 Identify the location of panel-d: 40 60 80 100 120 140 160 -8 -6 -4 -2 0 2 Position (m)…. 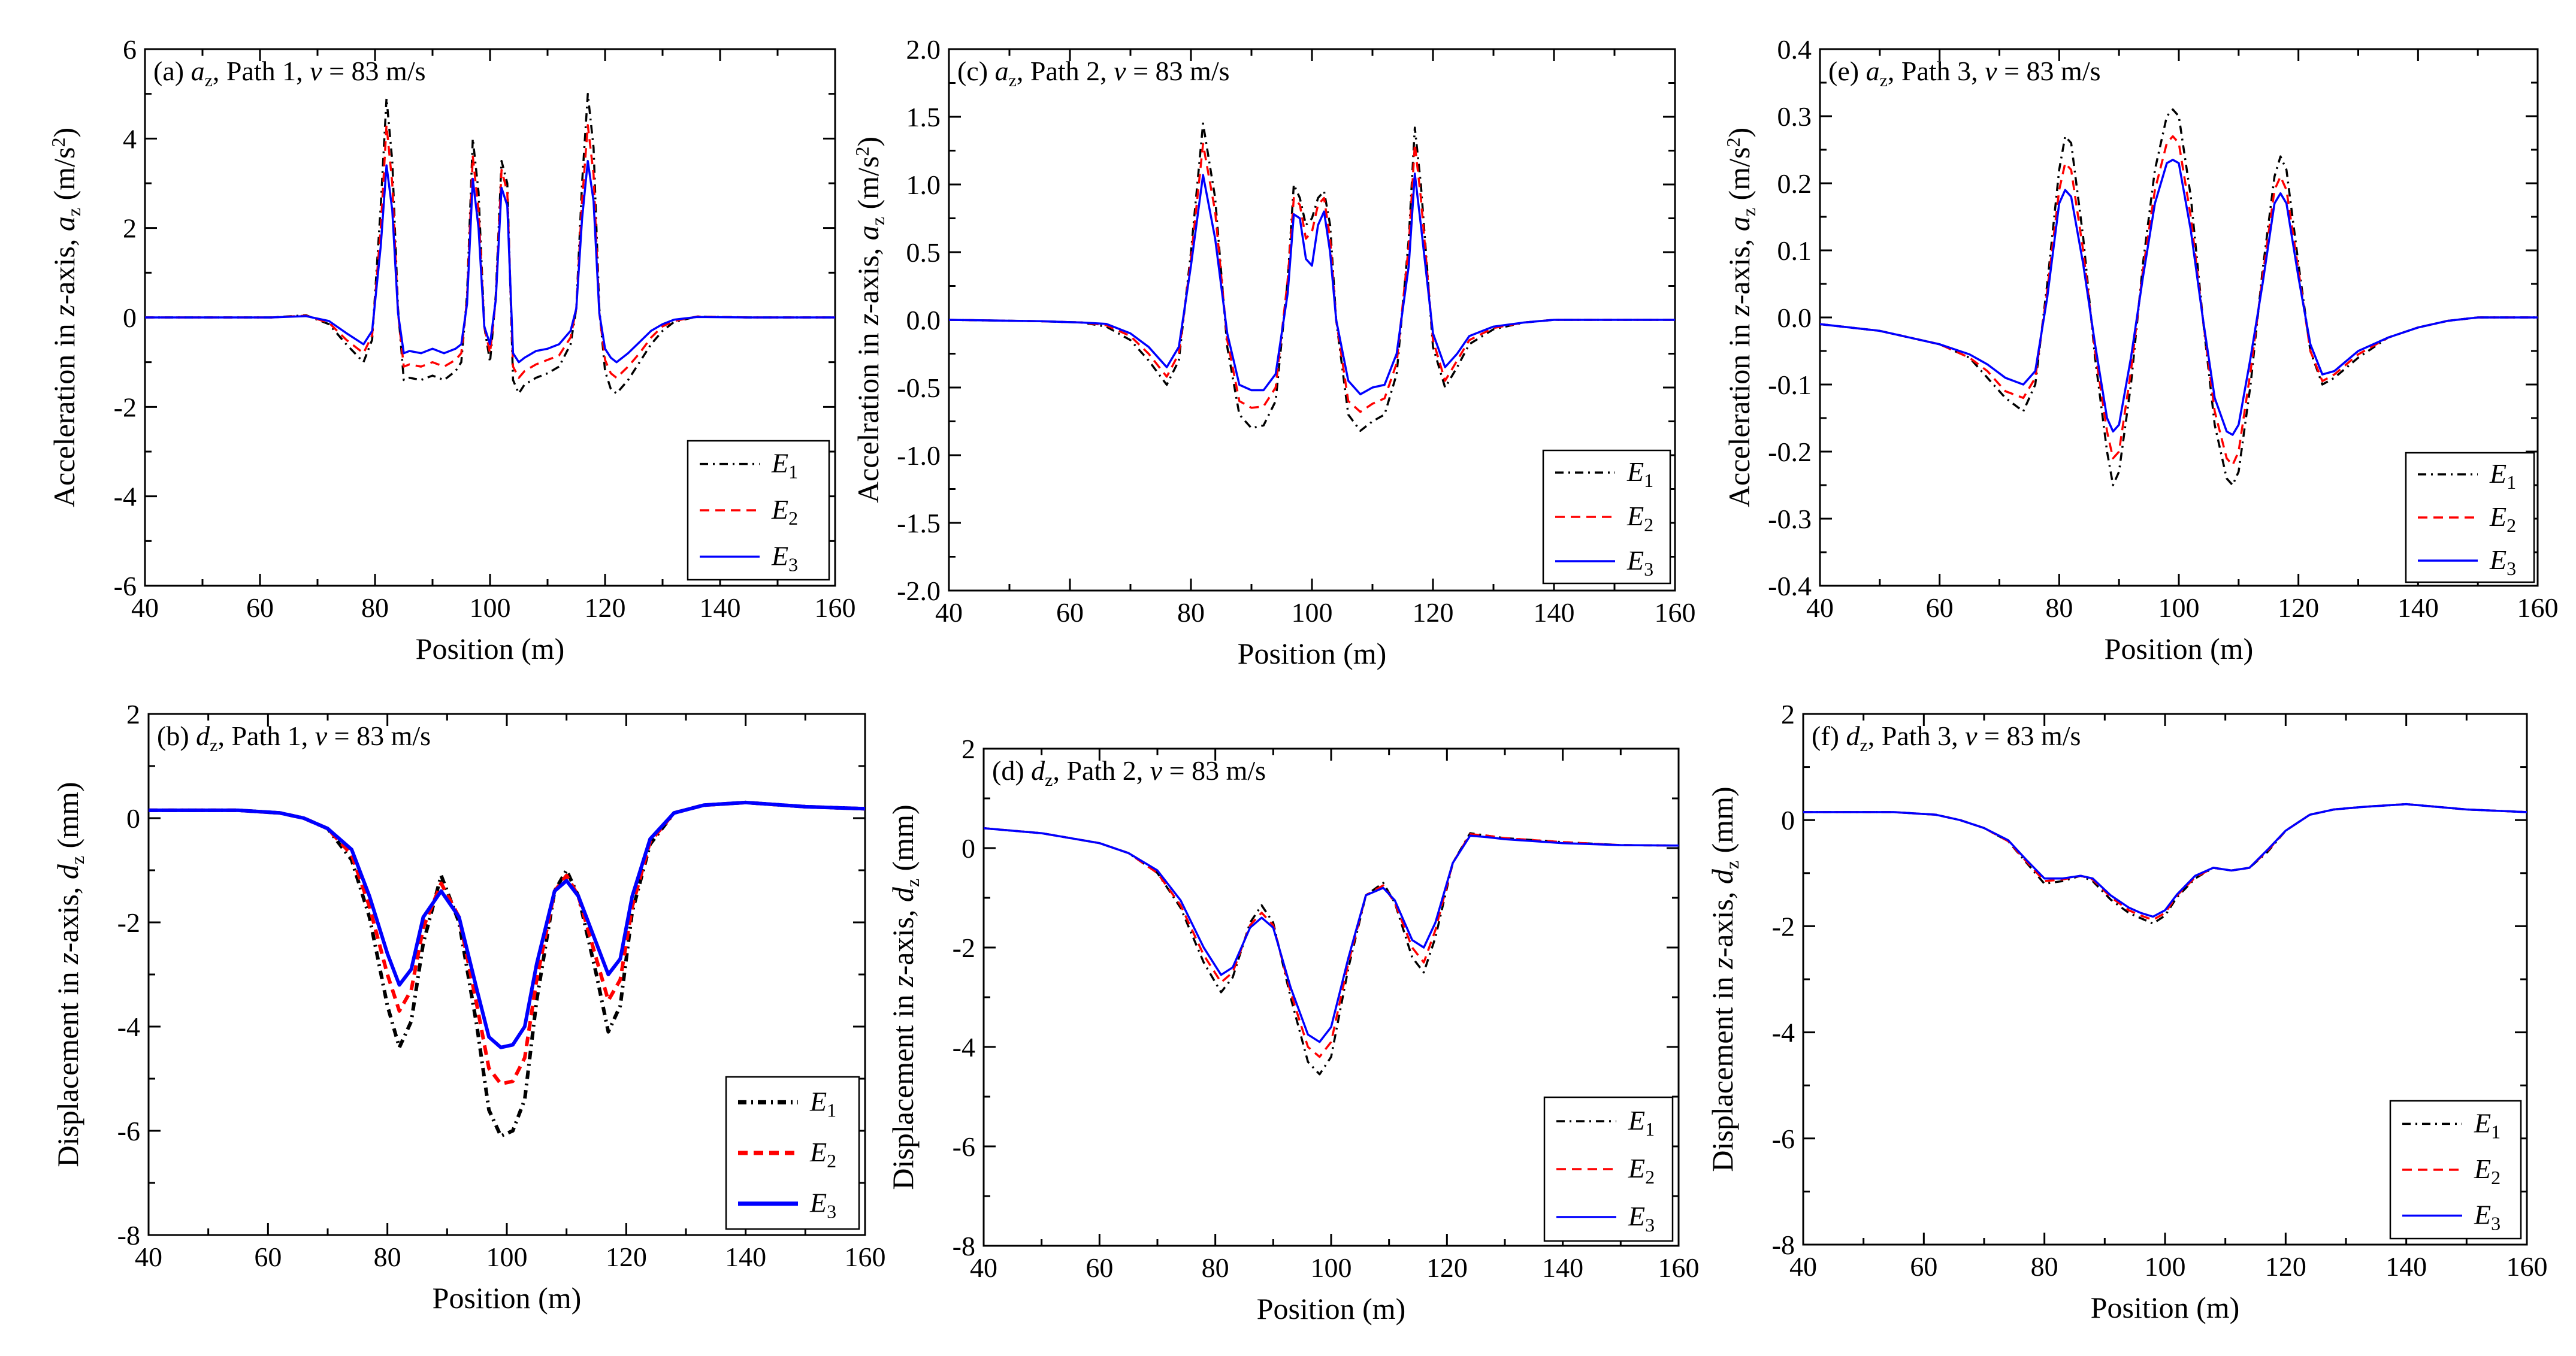
(1293, 1029).